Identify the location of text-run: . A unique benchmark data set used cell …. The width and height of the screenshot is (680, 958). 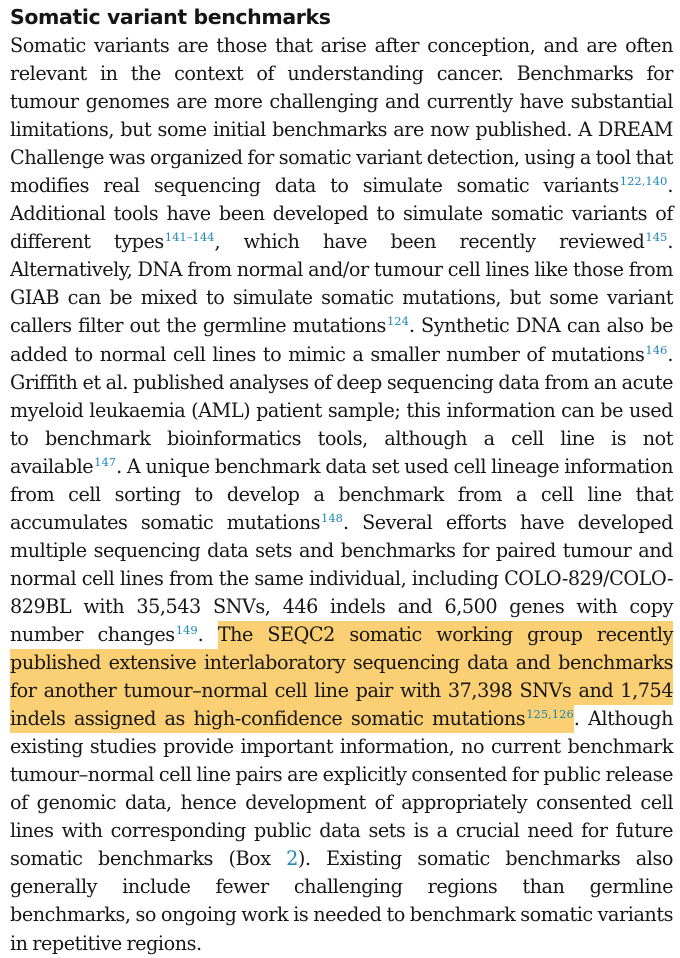
(341, 494).